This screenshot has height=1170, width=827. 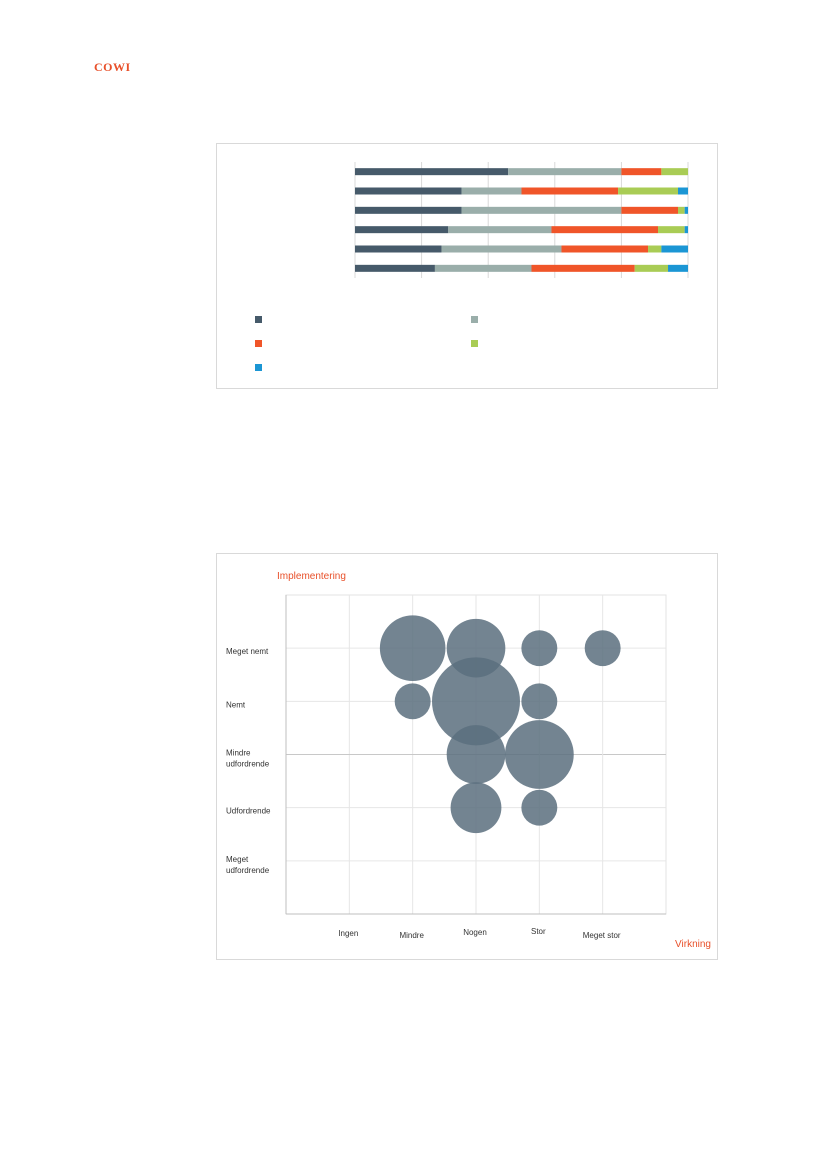 I want to click on x-tick-label: Mindre, so click(x=411, y=935).